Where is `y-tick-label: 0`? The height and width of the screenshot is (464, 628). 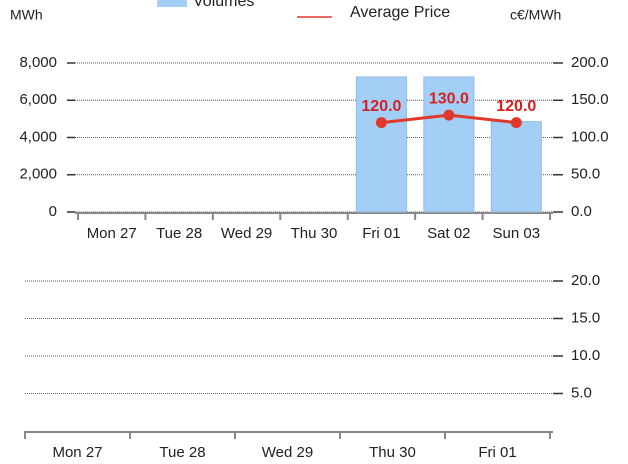
y-tick-label: 0 is located at coordinates (53, 211).